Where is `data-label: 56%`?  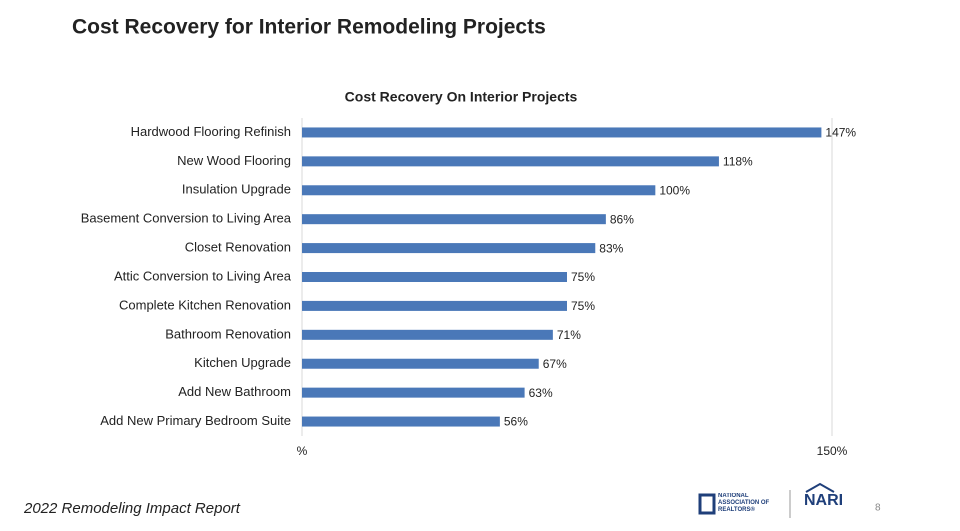 data-label: 56% is located at coordinates (516, 422).